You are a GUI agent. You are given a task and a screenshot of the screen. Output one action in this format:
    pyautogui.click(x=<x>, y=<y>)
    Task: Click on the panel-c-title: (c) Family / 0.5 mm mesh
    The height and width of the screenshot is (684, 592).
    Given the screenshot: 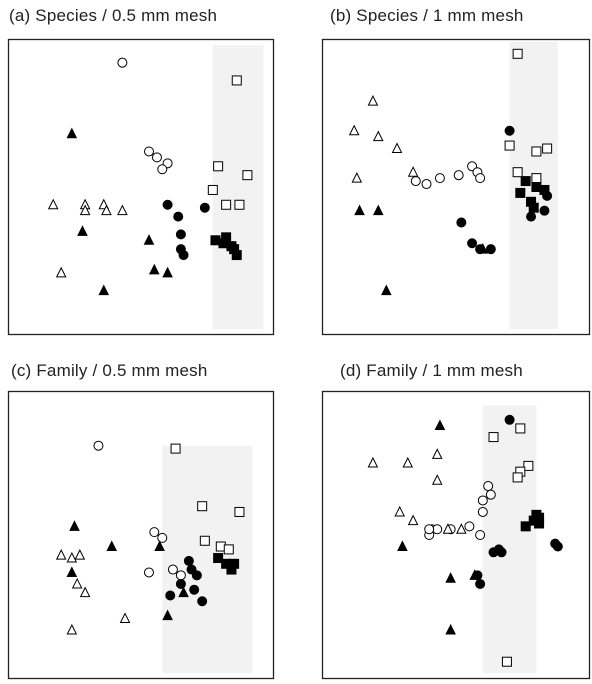 What is the action you would take?
    pyautogui.click(x=109, y=370)
    